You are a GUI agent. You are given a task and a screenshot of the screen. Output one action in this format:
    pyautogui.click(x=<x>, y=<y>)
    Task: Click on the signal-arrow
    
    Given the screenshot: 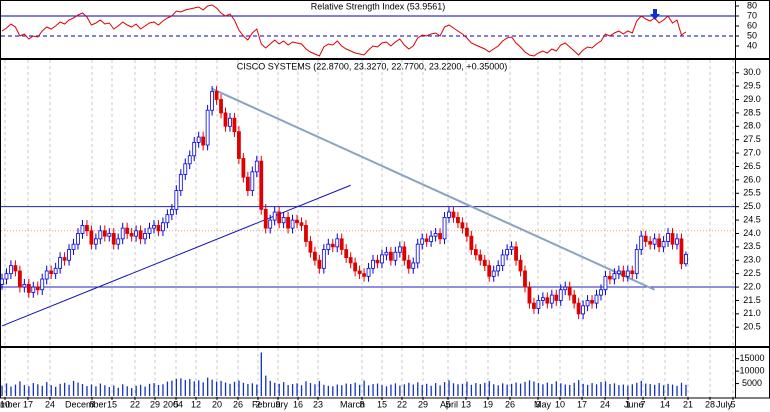 What is the action you would take?
    pyautogui.click(x=655, y=14)
    